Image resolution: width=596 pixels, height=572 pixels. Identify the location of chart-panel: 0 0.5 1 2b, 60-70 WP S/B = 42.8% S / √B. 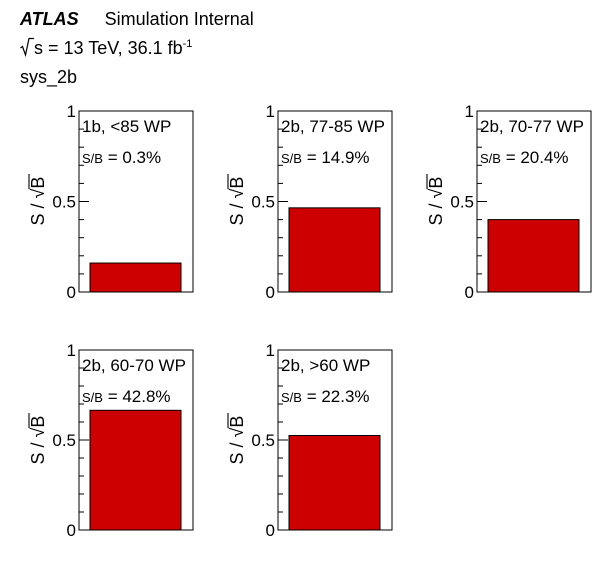
(111, 440).